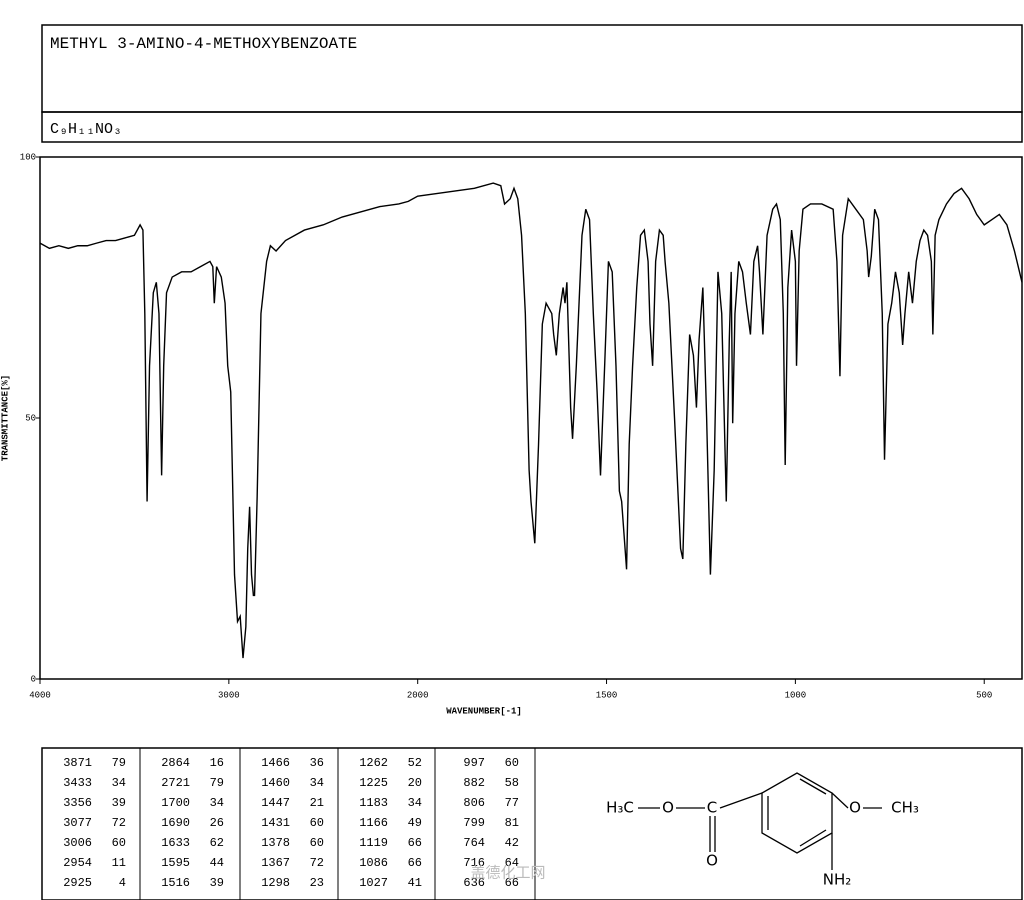 The height and width of the screenshot is (900, 1024). What do you see at coordinates (217, 823) in the screenshot?
I see `peak-transmittance: 26` at bounding box center [217, 823].